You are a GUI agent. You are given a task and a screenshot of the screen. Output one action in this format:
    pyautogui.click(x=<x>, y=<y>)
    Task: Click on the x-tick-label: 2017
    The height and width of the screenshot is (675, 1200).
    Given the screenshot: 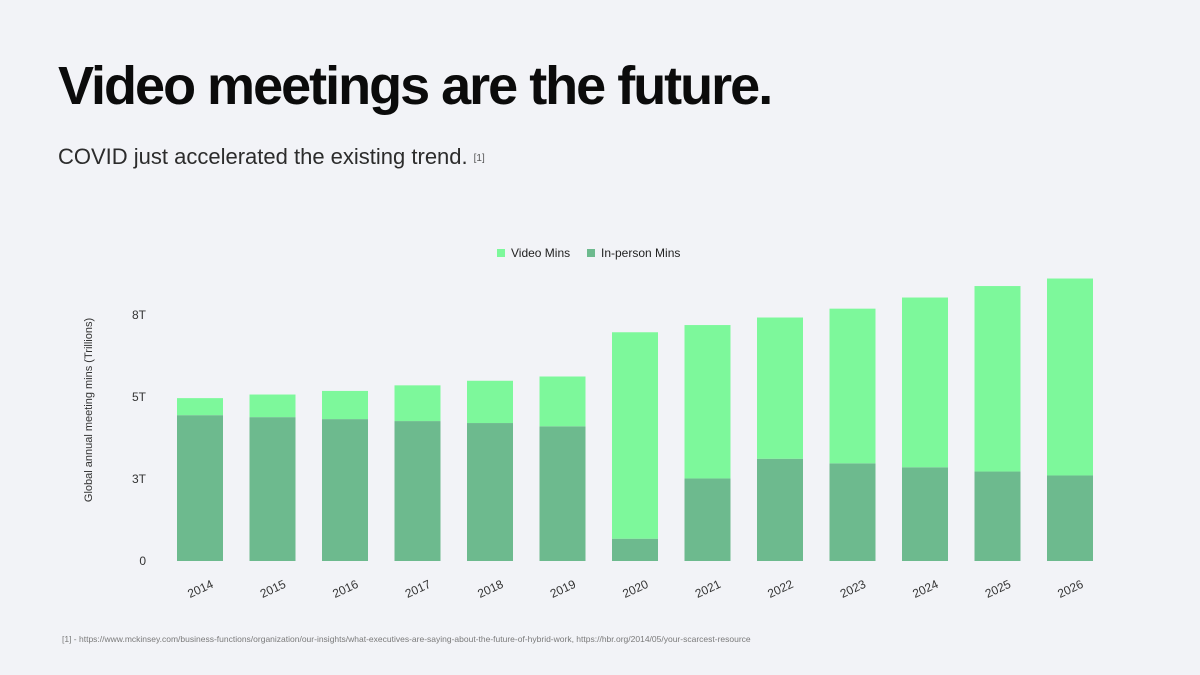 What is the action you would take?
    pyautogui.click(x=418, y=589)
    